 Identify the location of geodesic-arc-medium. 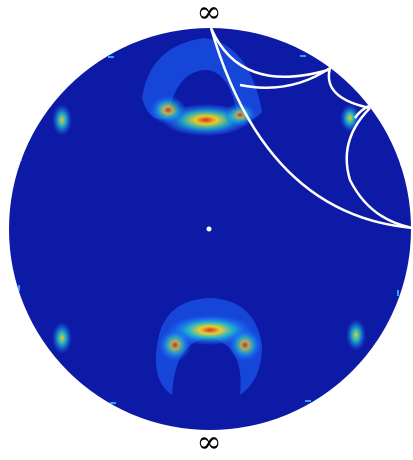
(269, 53).